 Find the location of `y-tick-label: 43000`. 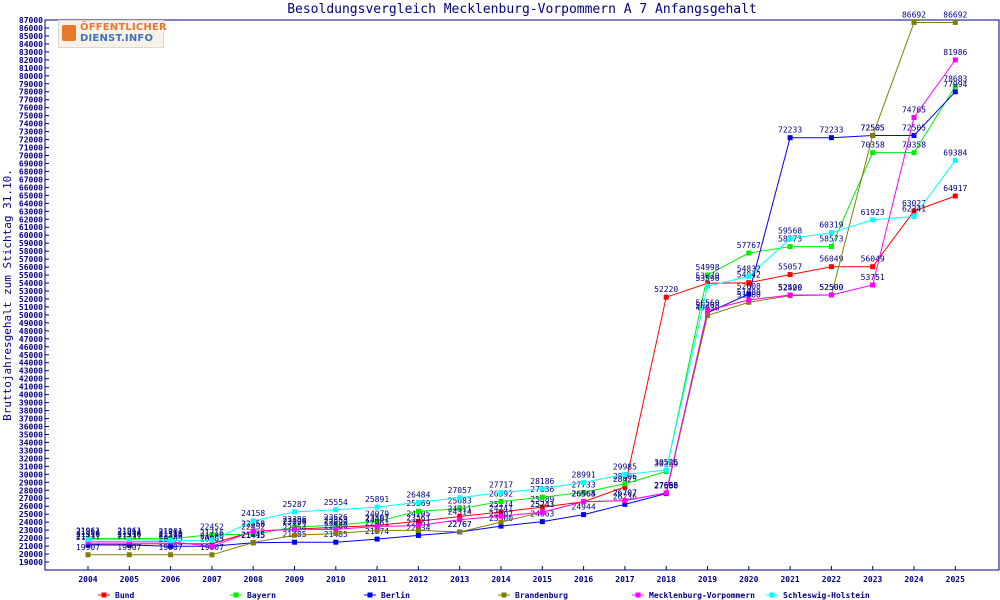

y-tick-label: 43000 is located at coordinates (31, 371).